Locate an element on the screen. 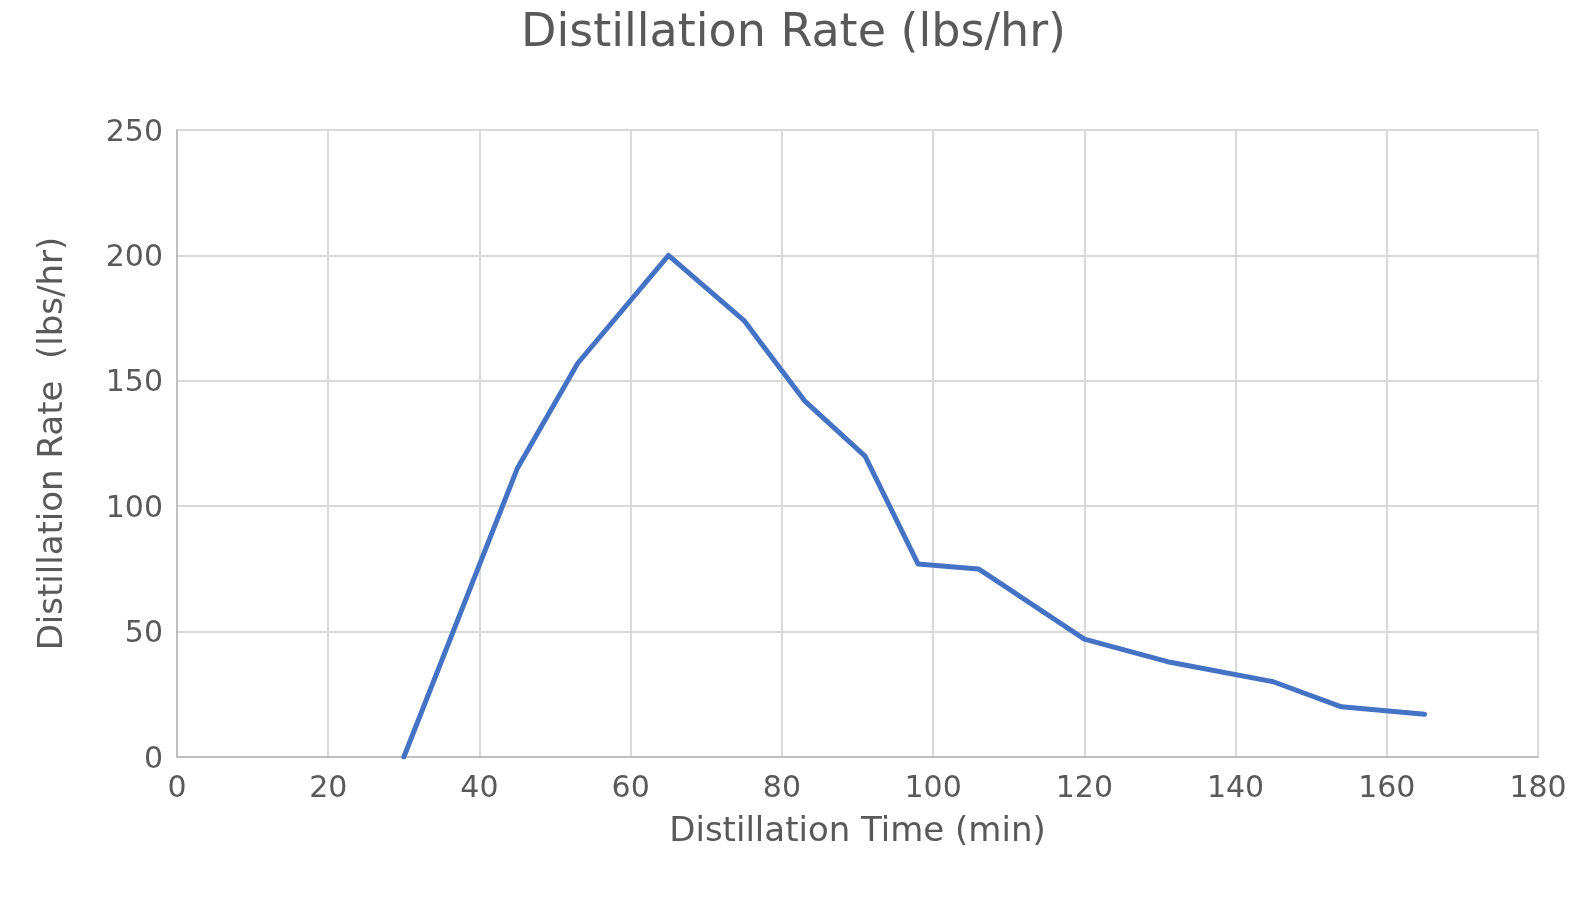 The image size is (1587, 902). x-tick-label: 100 is located at coordinates (933, 786).